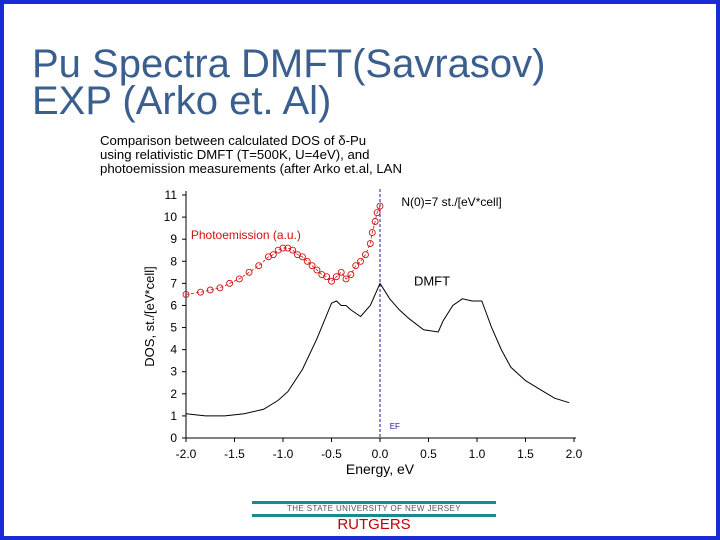 The image size is (720, 540). I want to click on annotation-n0: N(0)=7 st./[eV*cell], so click(451, 202).